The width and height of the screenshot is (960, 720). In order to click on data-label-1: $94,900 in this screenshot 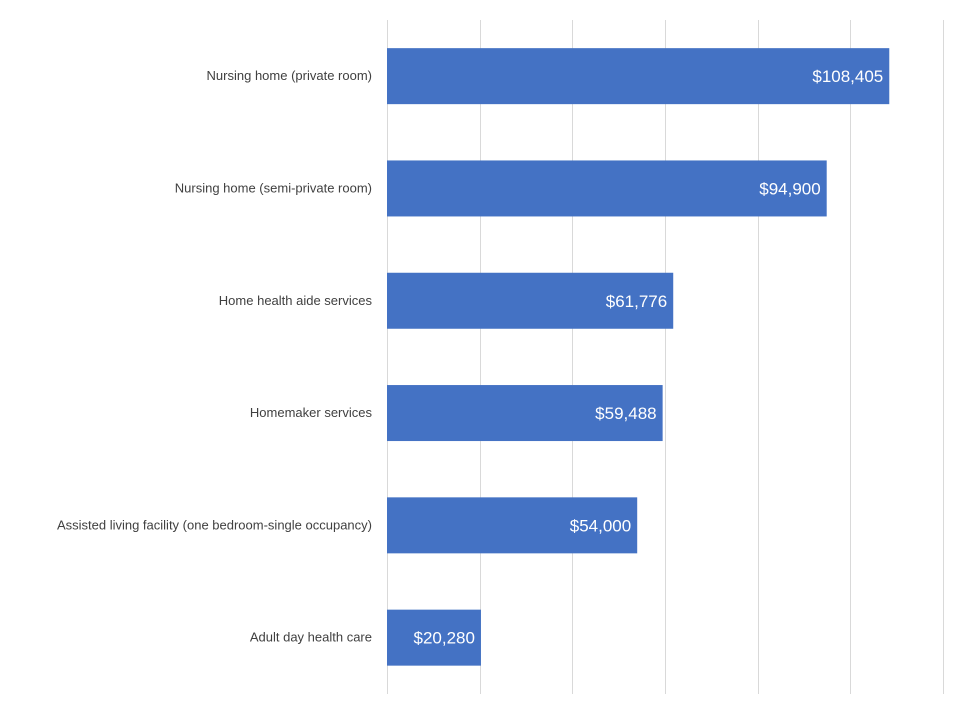, I will do `click(789, 188)`.